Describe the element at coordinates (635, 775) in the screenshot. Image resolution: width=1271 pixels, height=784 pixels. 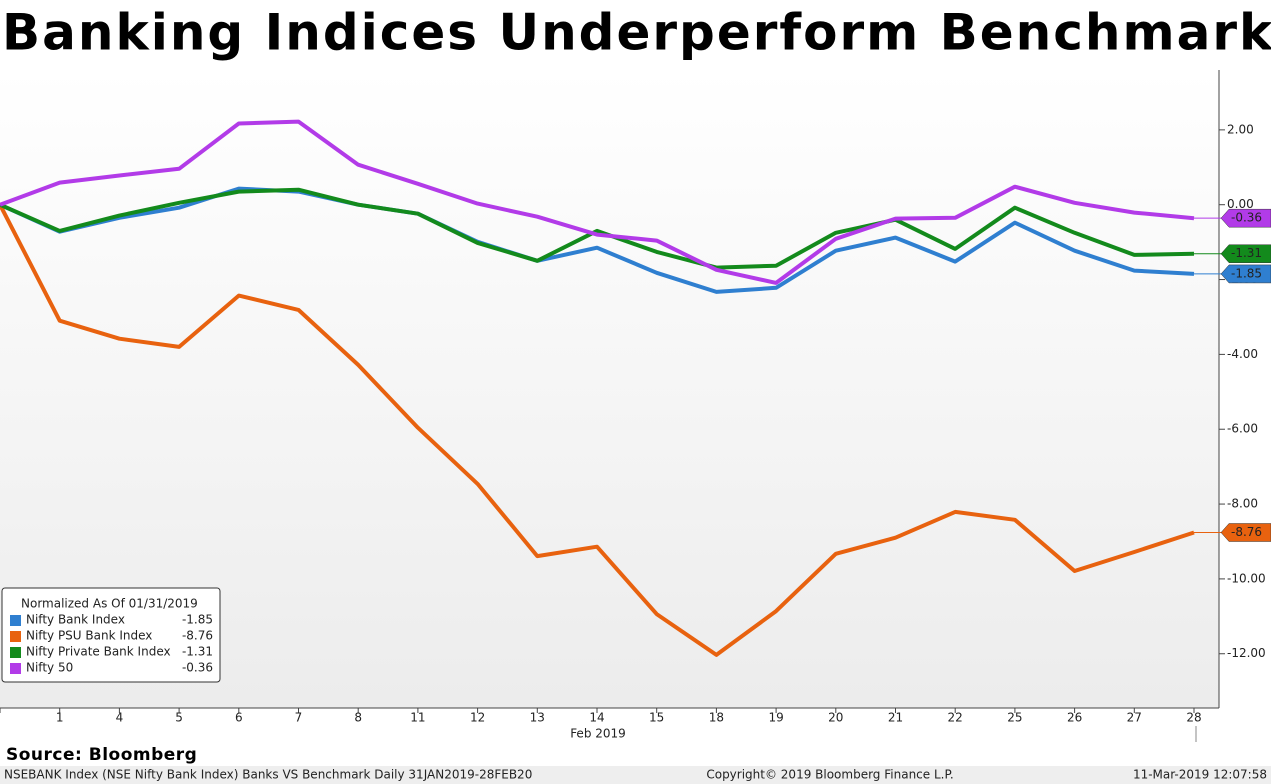
I see `footer-bar` at that location.